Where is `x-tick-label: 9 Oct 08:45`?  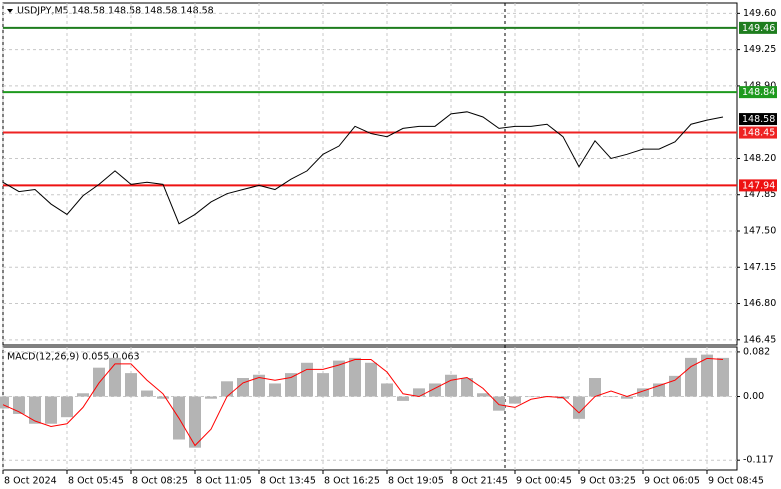
x-tick-label: 9 Oct 08:45 is located at coordinates (736, 481).